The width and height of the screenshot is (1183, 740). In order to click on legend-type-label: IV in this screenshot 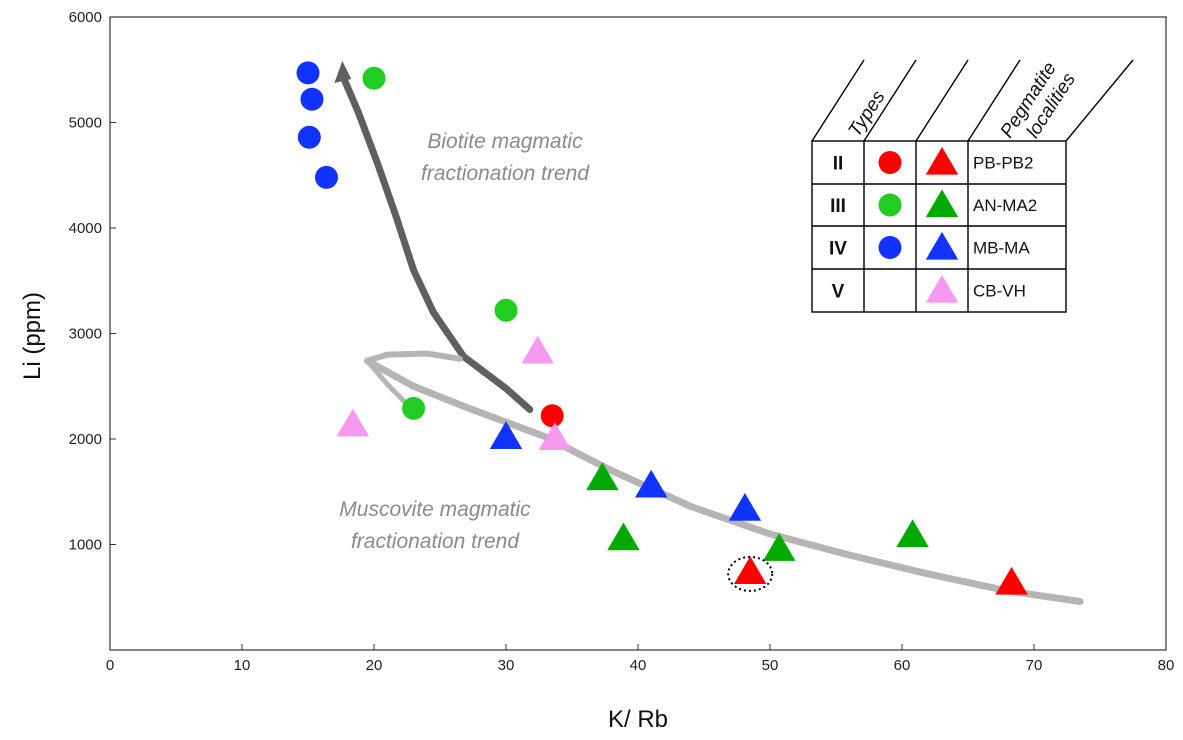, I will do `click(838, 249)`.